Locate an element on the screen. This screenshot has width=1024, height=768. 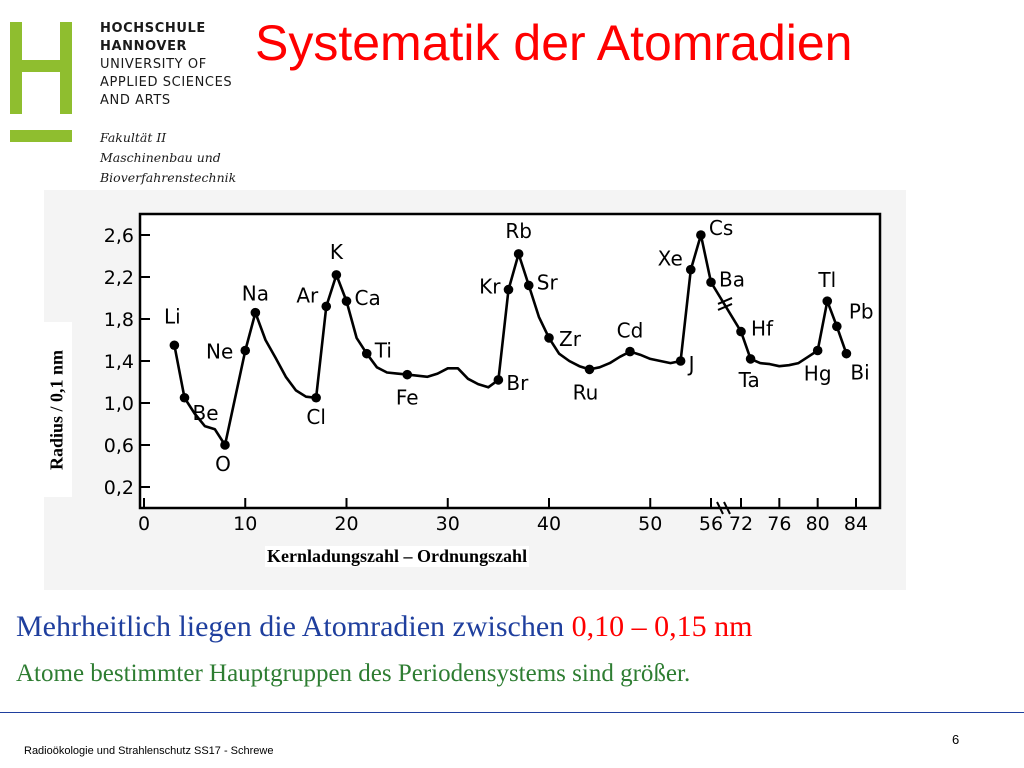
x-axis-label: Kernladungszahl – Ordnungszahl is located at coordinates (397, 556).